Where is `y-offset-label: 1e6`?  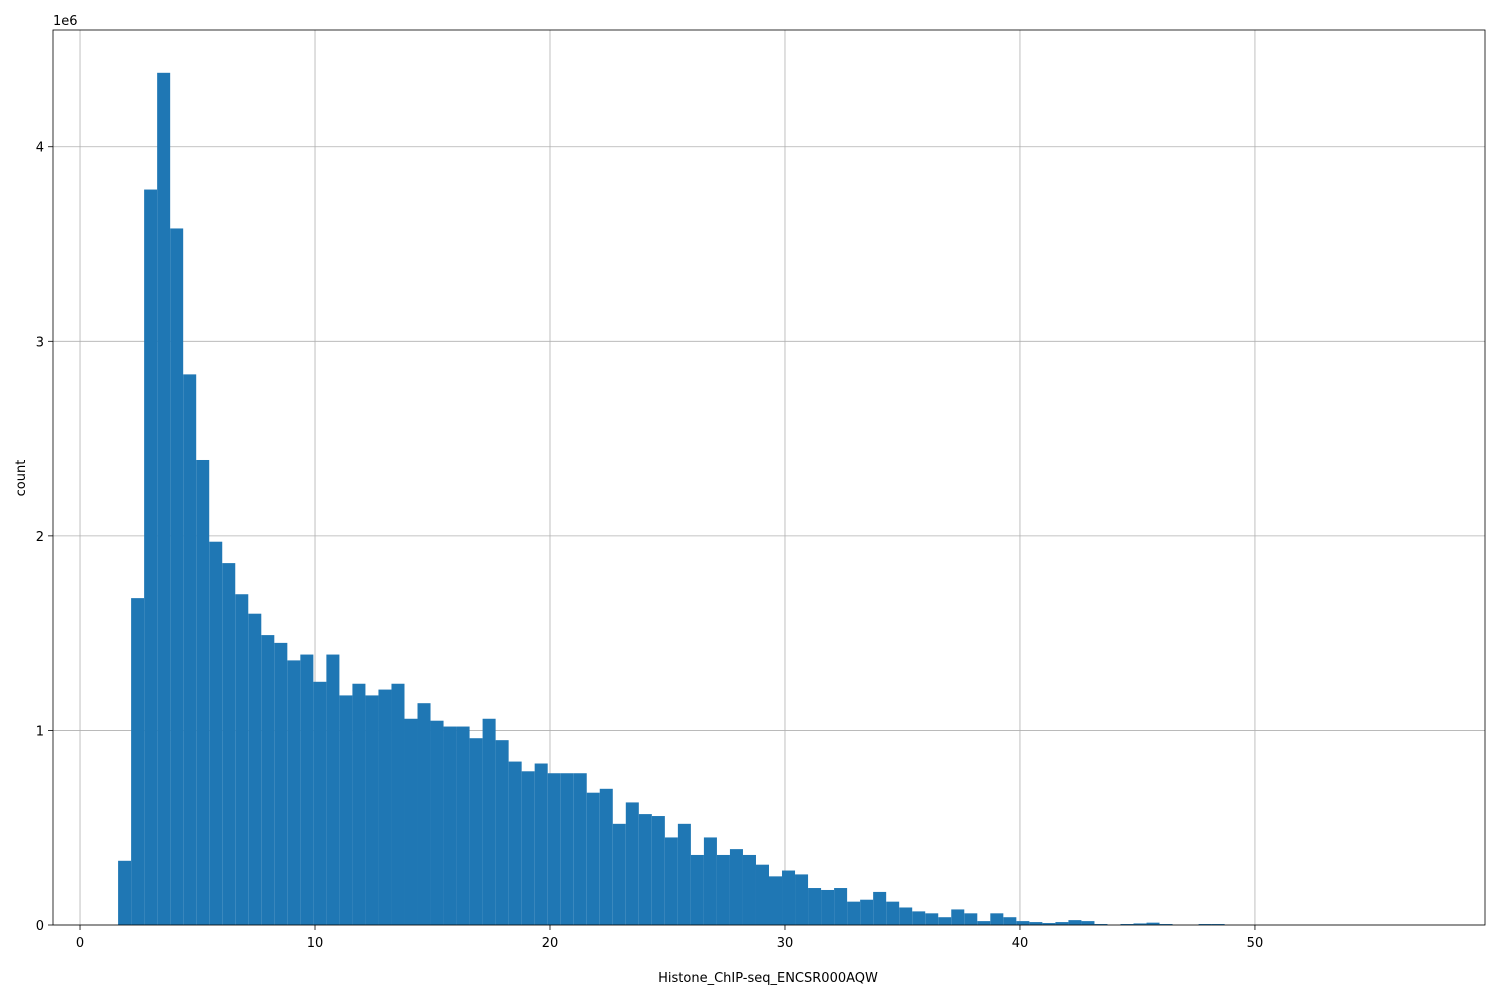 y-offset-label: 1e6 is located at coordinates (65, 21).